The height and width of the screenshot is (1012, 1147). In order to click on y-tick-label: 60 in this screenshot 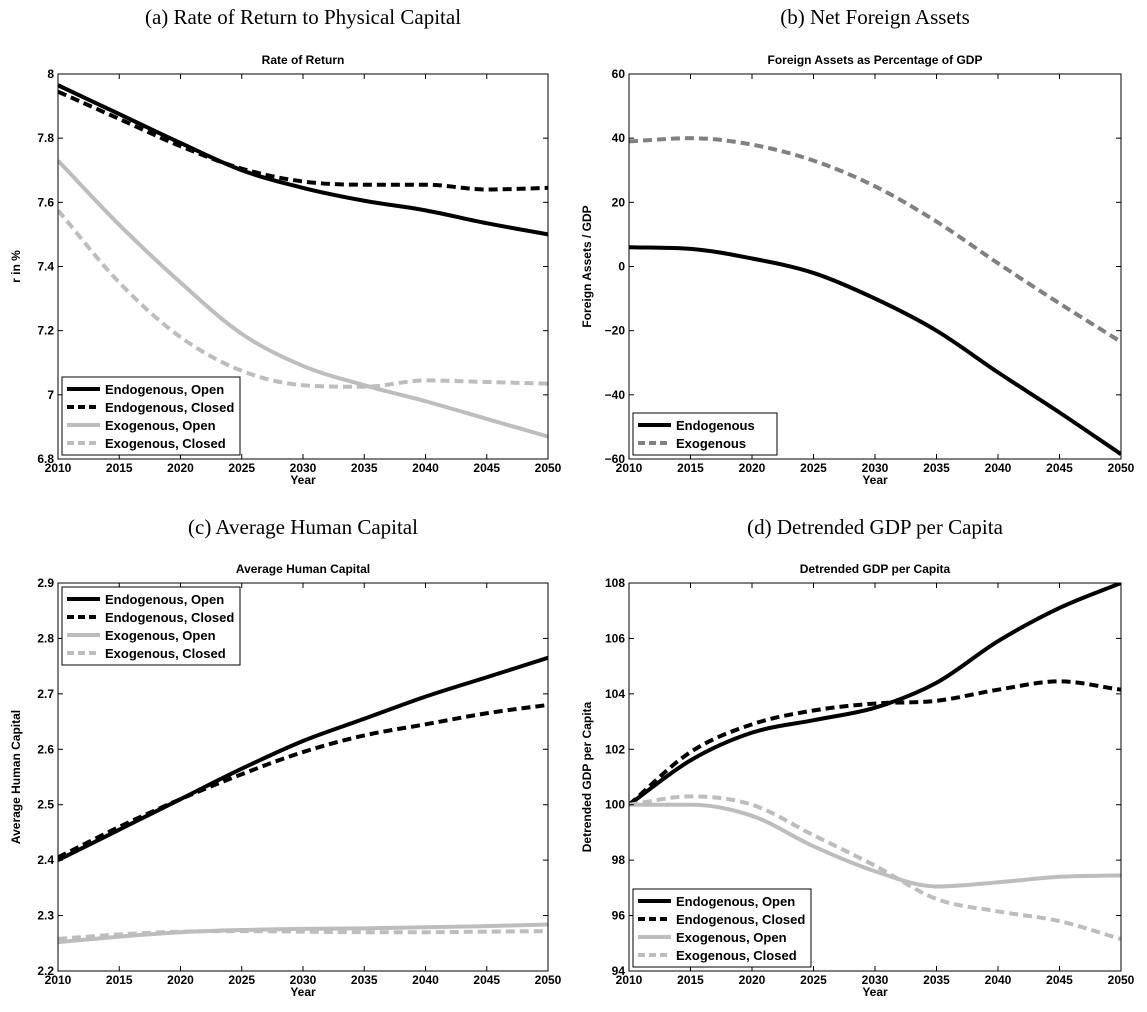, I will do `click(619, 74)`.